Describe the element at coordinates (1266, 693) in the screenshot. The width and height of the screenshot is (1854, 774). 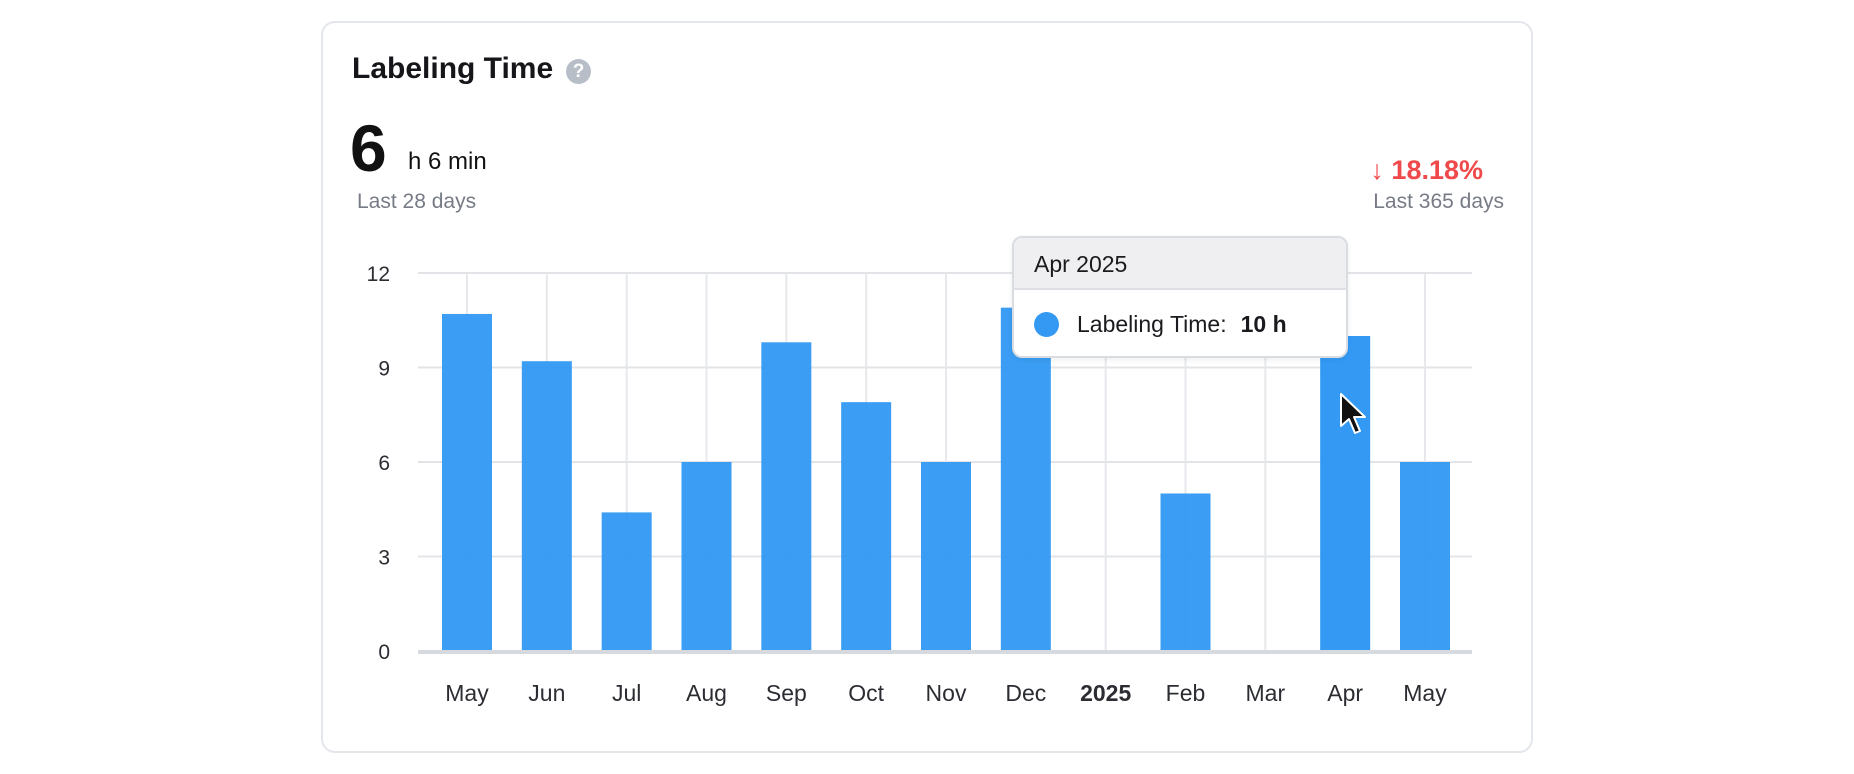
I see `x-tick-label: Mar` at that location.